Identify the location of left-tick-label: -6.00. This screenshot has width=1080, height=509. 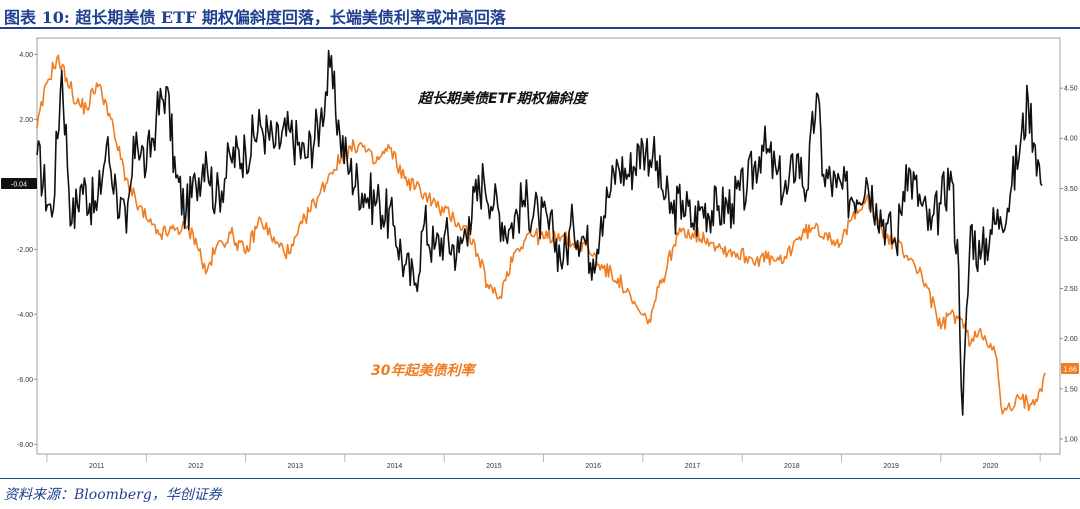
(25, 380).